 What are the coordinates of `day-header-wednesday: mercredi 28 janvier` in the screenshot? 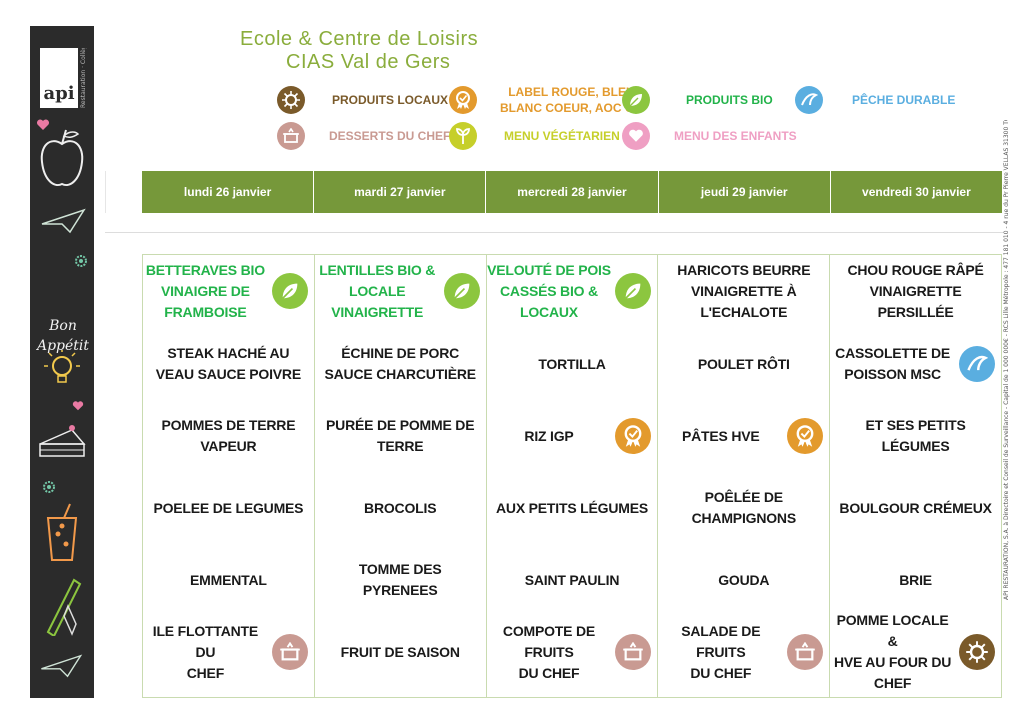 It's located at (572, 192).